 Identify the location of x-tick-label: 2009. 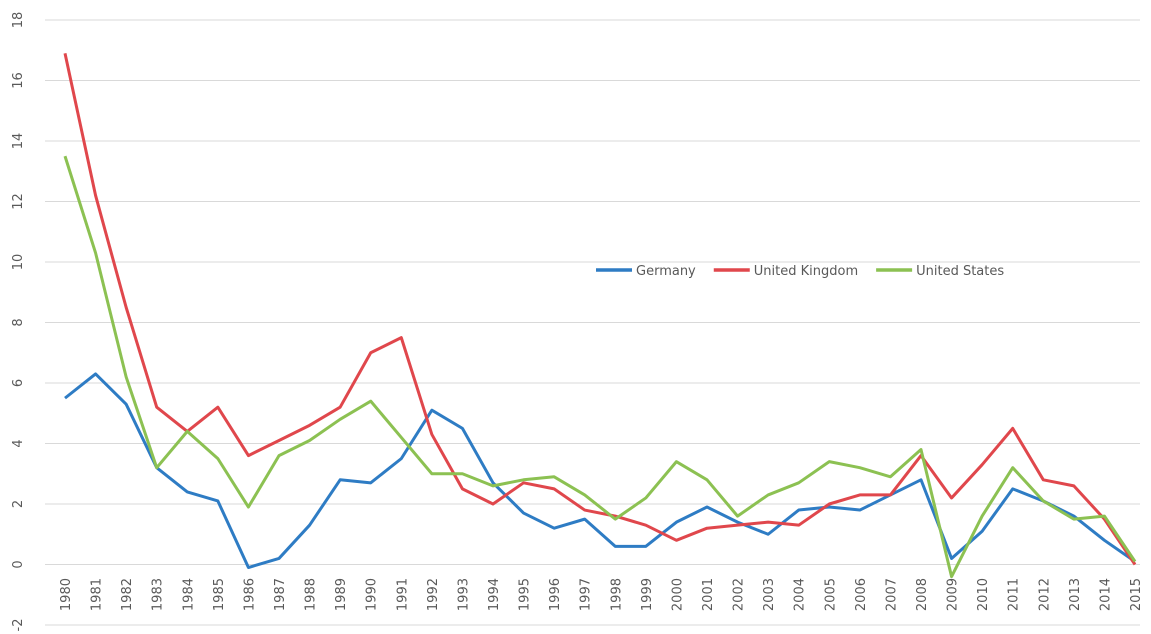
(953, 594).